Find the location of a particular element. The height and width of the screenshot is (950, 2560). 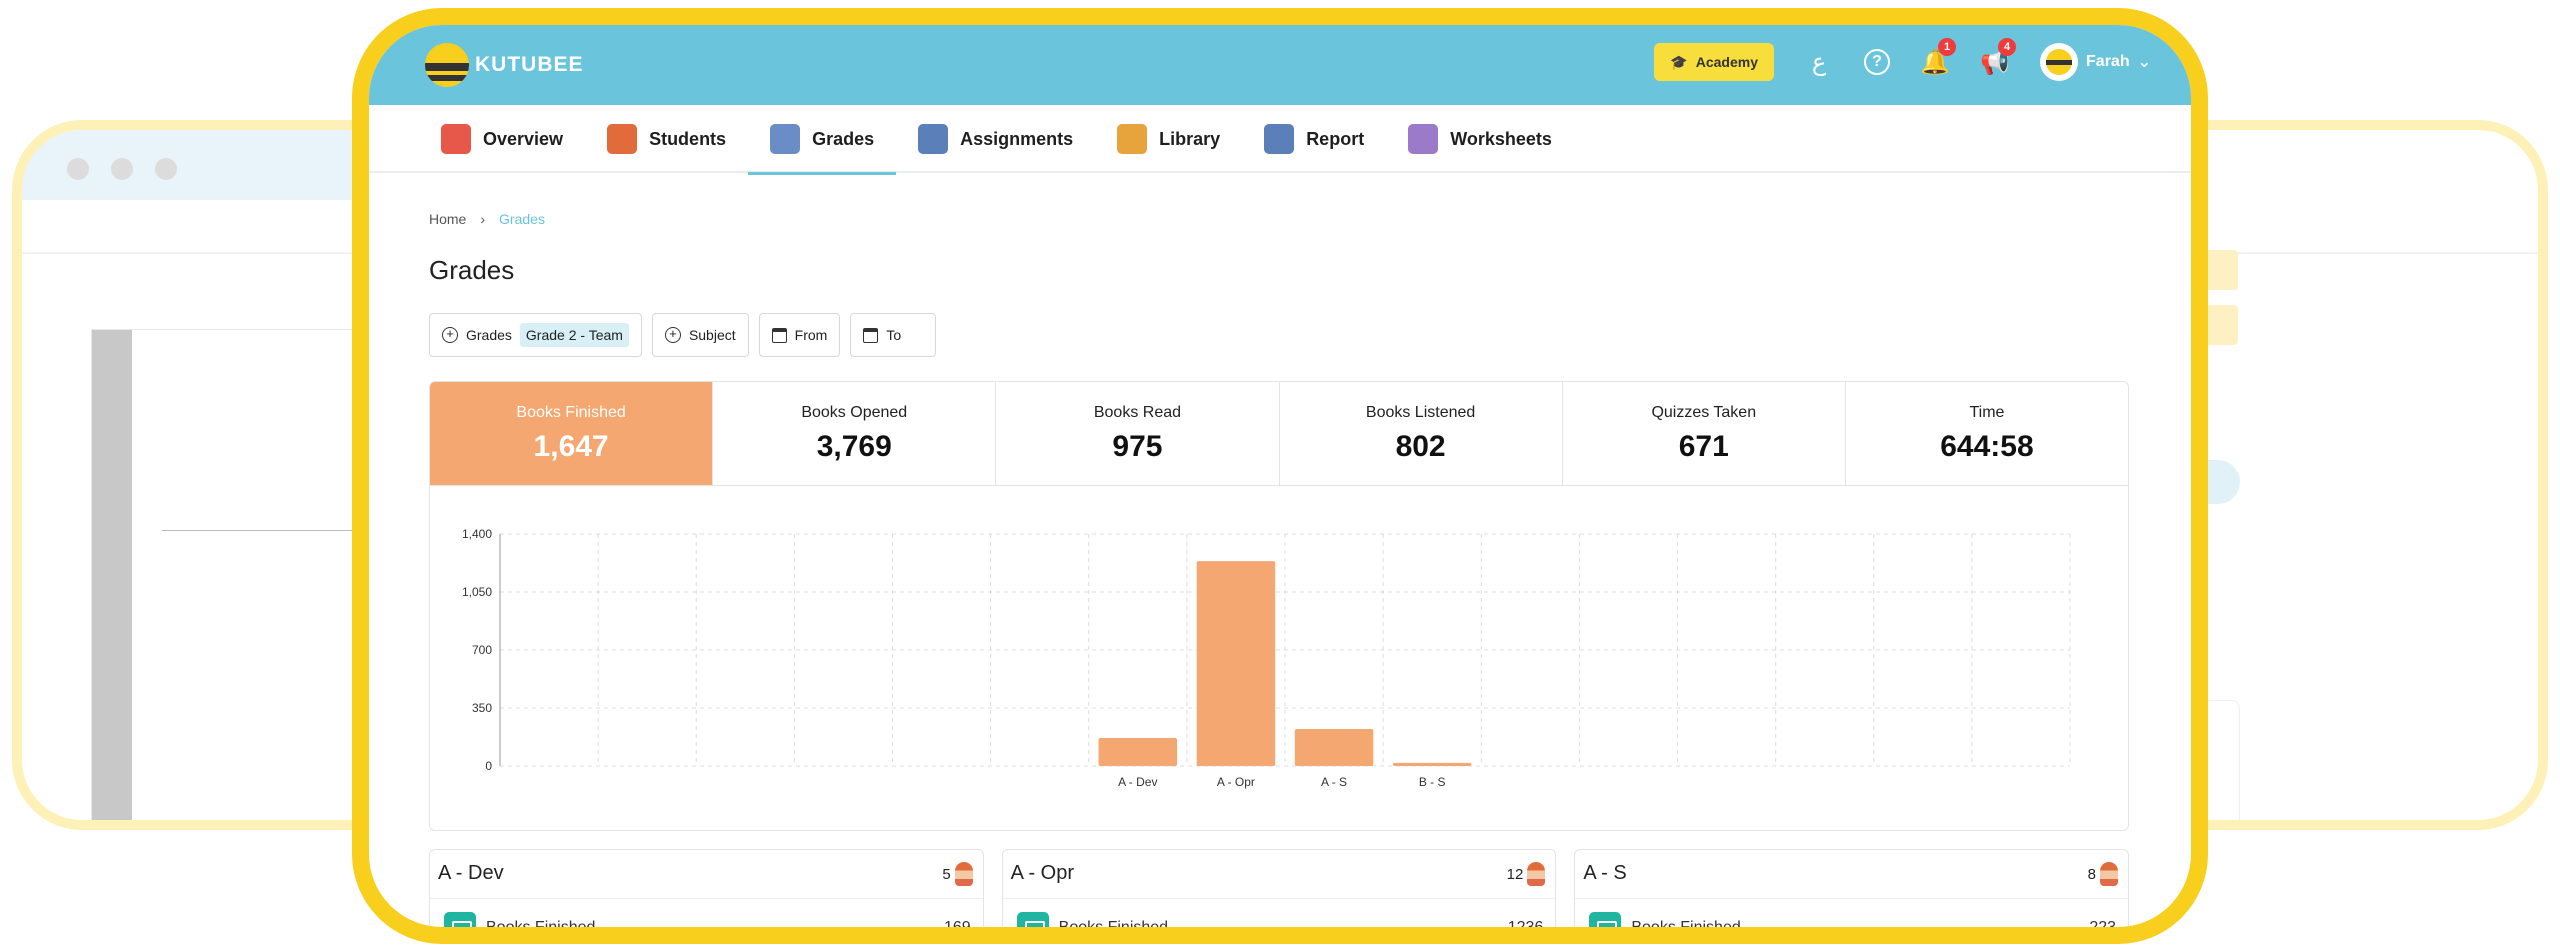

x-tick-label: A - Opr is located at coordinates (1236, 782).